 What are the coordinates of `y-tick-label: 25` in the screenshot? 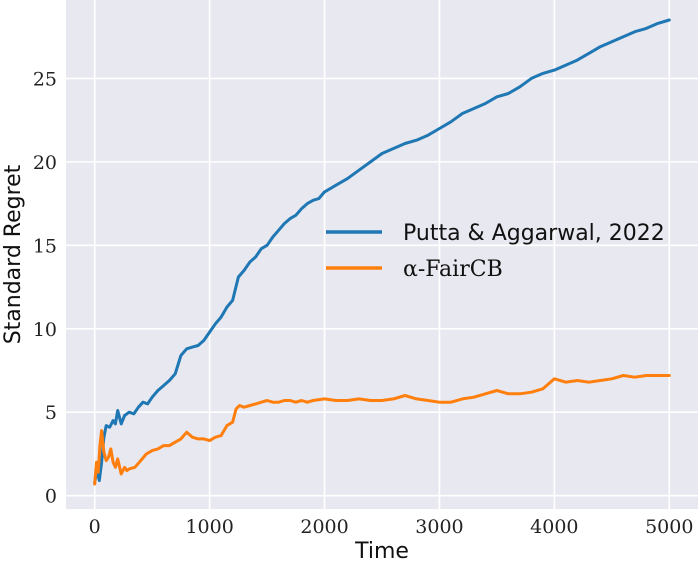 It's located at (45, 79).